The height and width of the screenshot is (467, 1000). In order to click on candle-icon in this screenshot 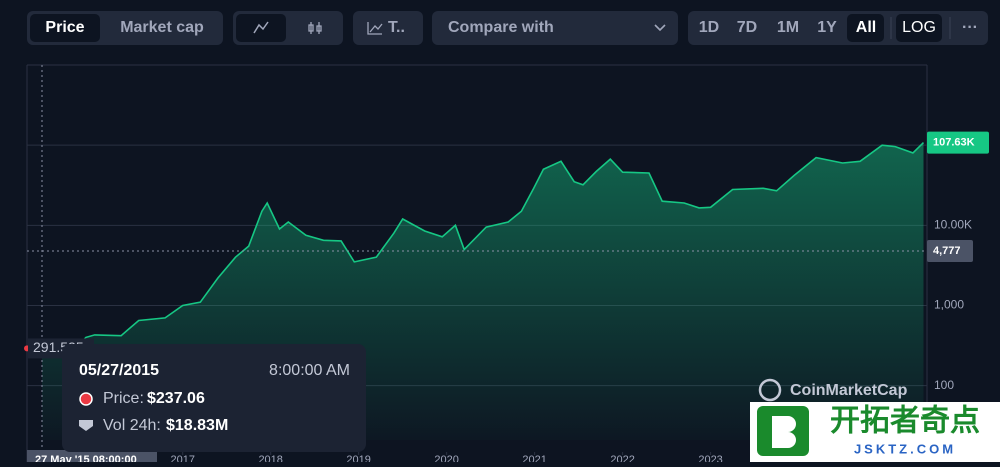, I will do `click(315, 28)`.